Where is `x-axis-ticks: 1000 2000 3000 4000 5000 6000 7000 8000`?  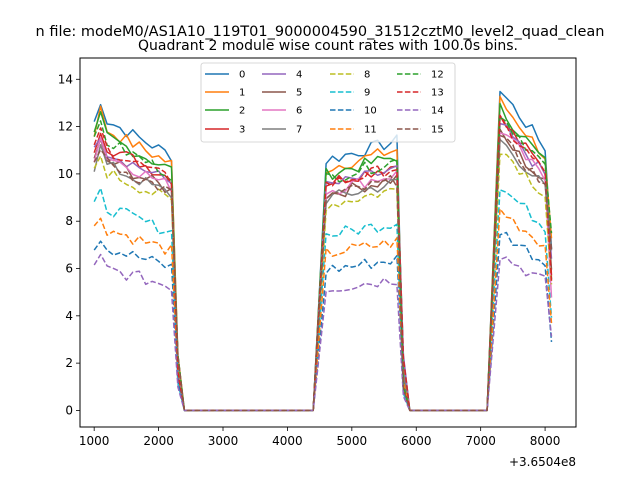
x-axis-ticks: 1000 2000 3000 4000 5000 6000 7000 8000 is located at coordinates (319, 437).